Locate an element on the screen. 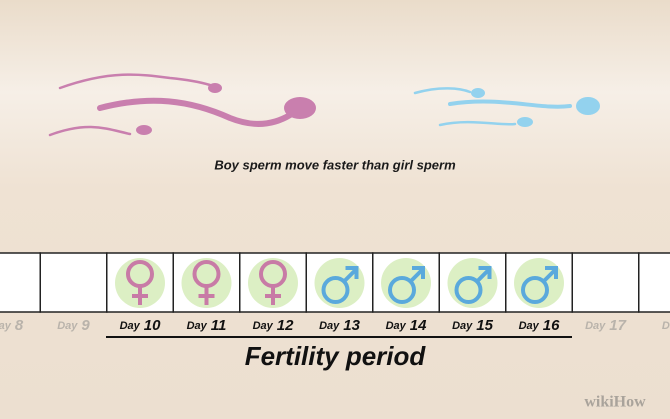  day-label: Day8 is located at coordinates (12, 325).